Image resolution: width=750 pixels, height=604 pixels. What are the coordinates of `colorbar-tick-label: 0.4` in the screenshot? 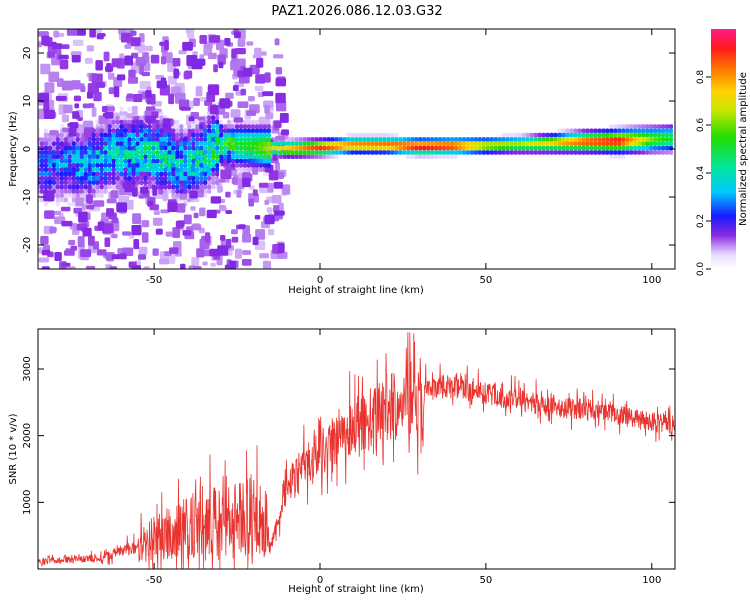 It's located at (701, 173).